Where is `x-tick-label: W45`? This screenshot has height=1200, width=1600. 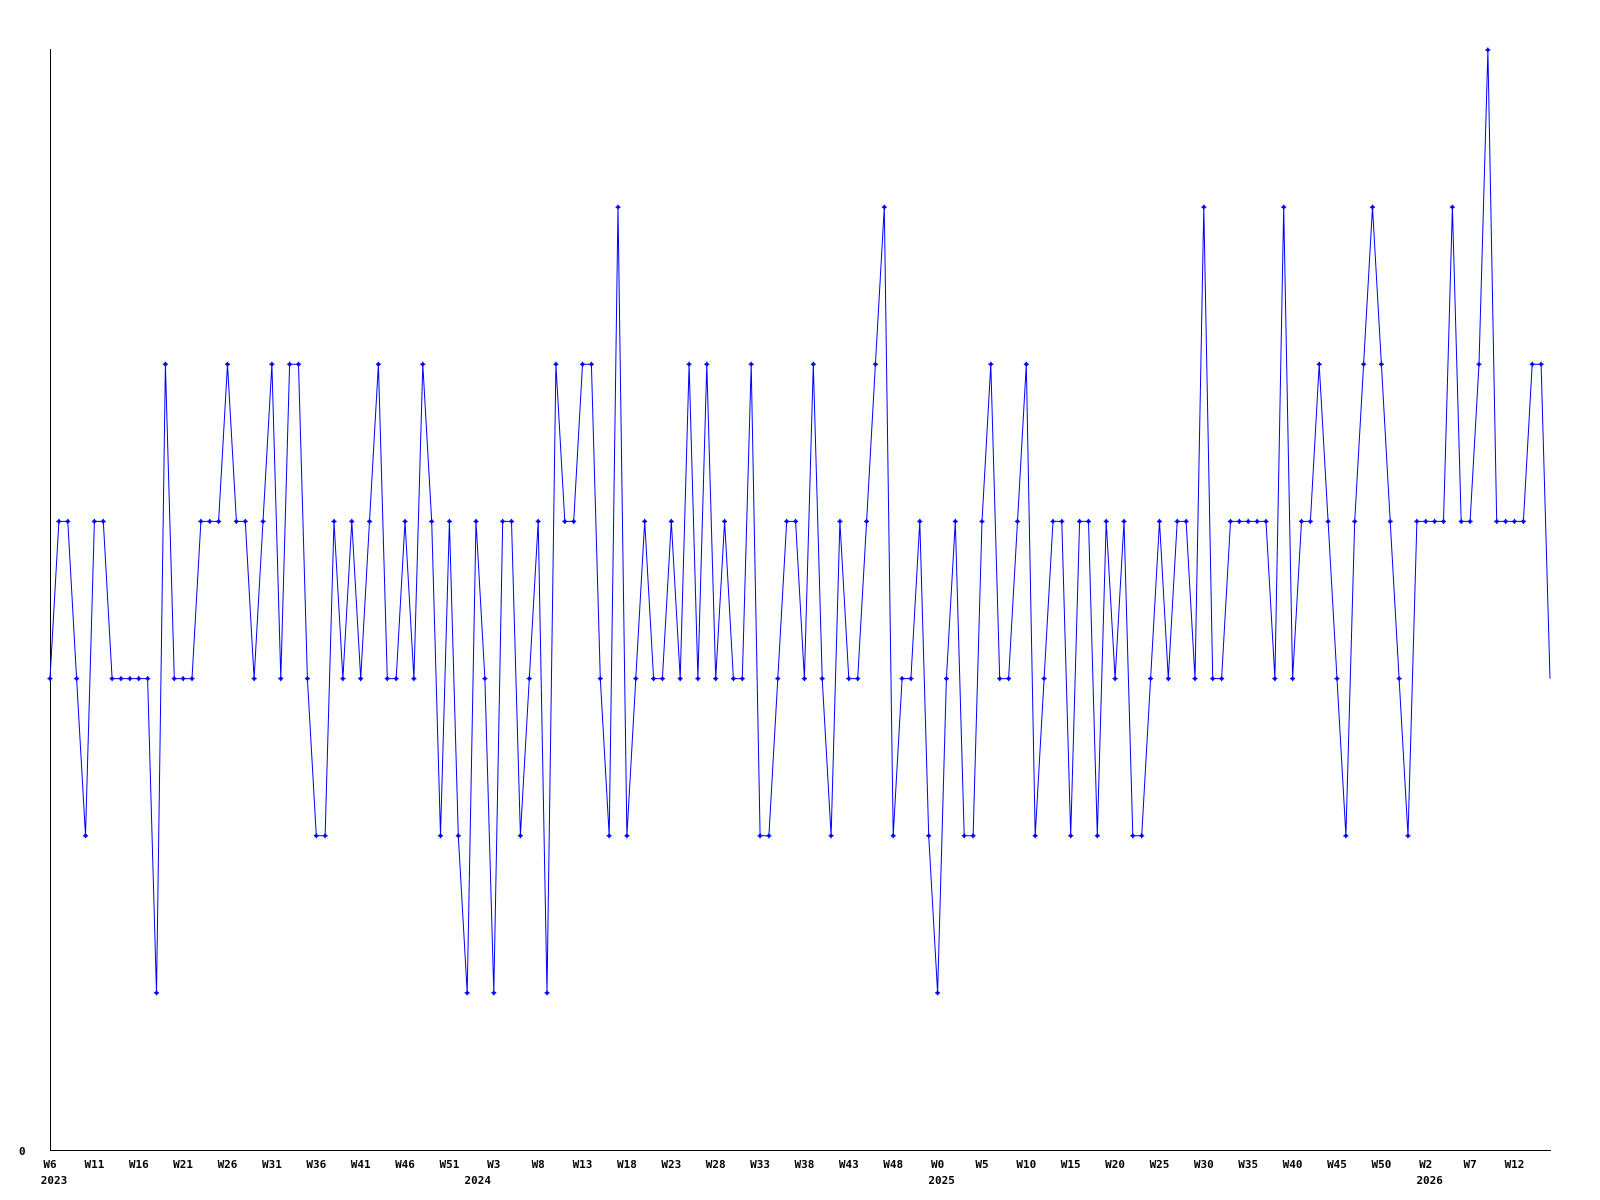 x-tick-label: W45 is located at coordinates (1337, 1164).